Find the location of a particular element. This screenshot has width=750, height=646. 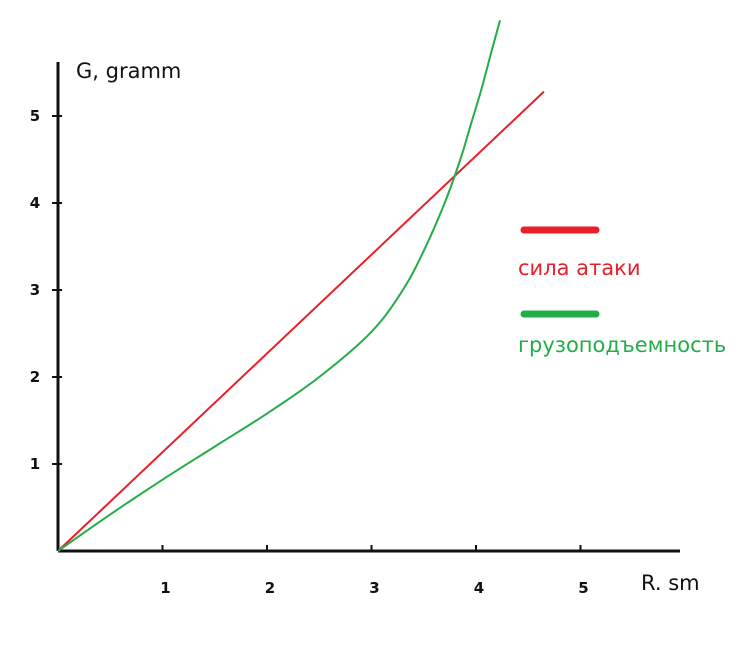

x-tick-label: 2 is located at coordinates (270, 588).